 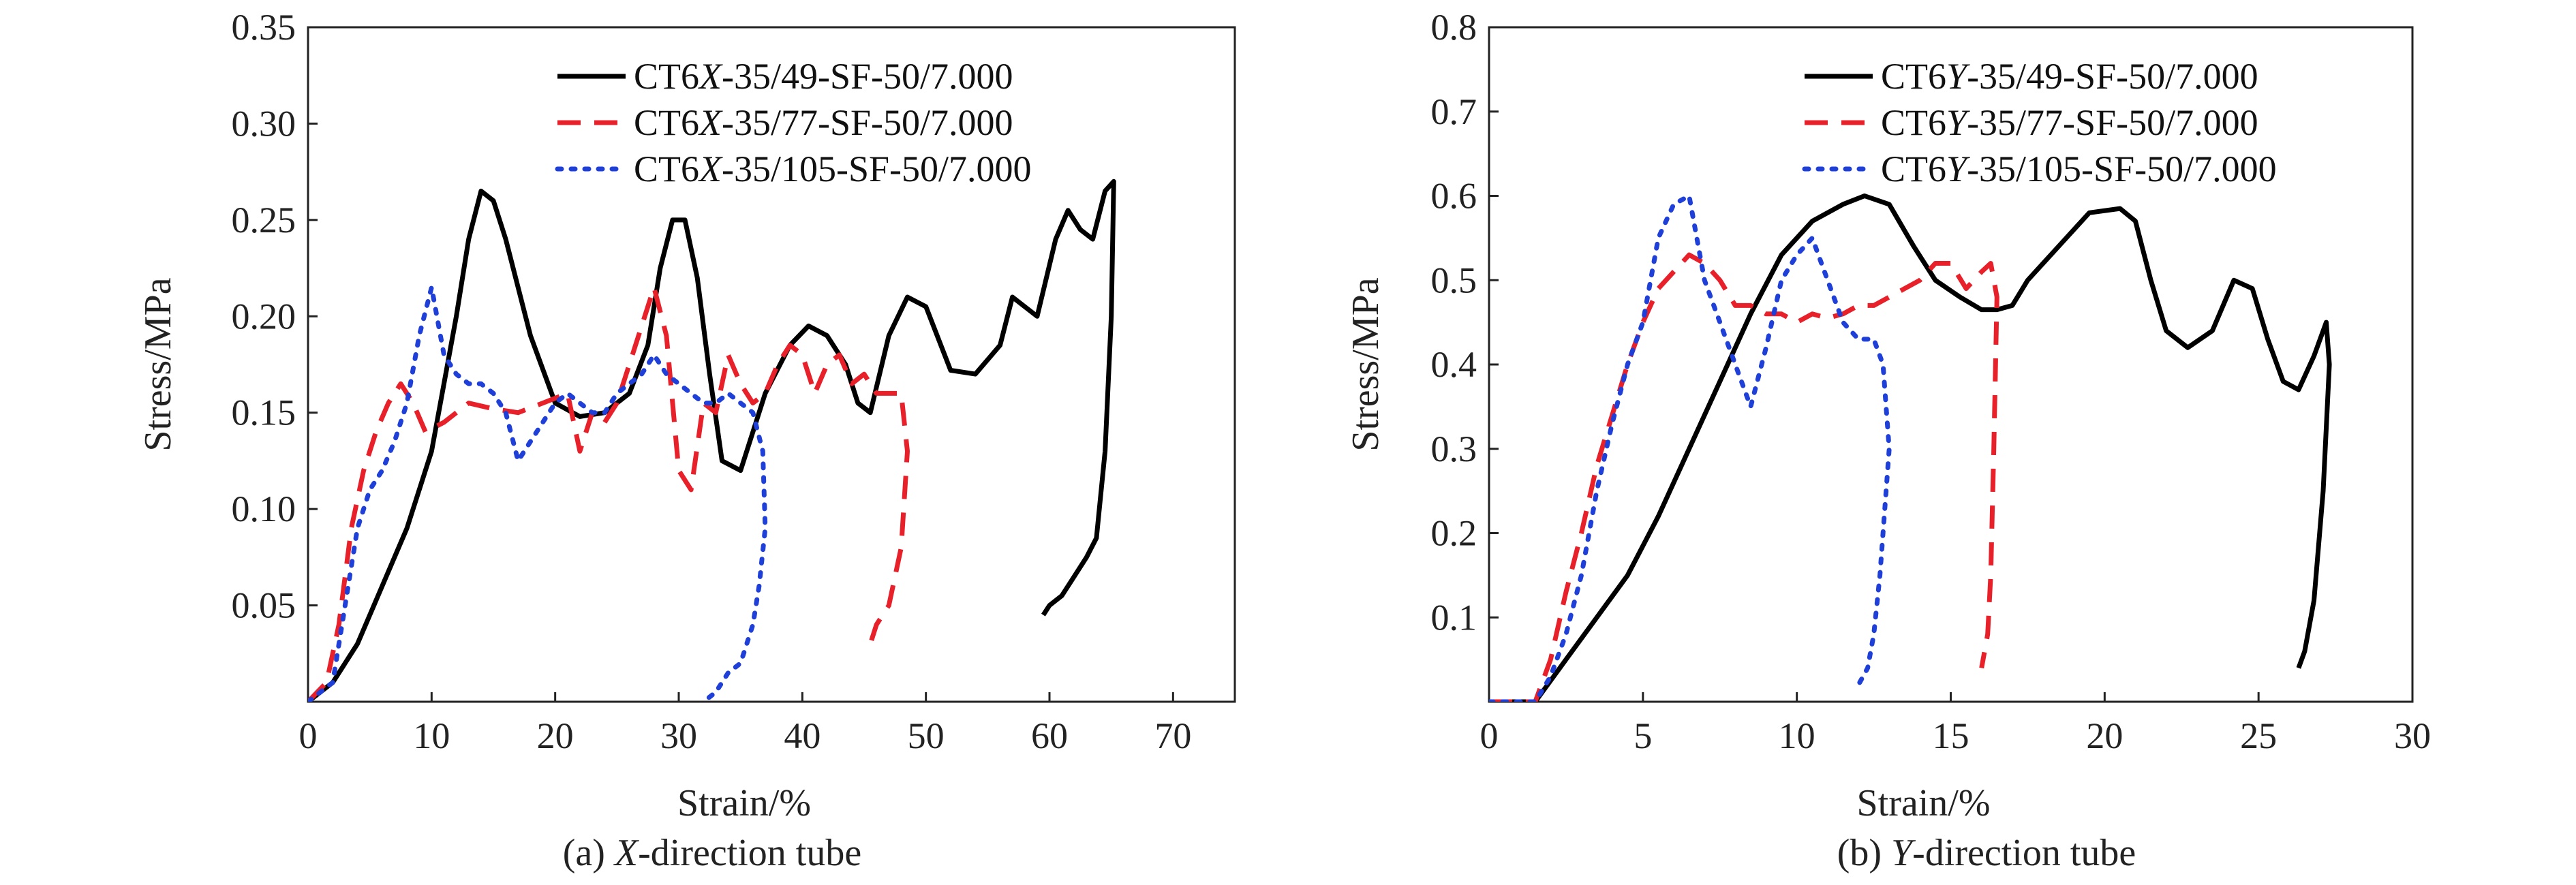 I want to click on y-tick-label: 0.8, so click(x=1454, y=28).